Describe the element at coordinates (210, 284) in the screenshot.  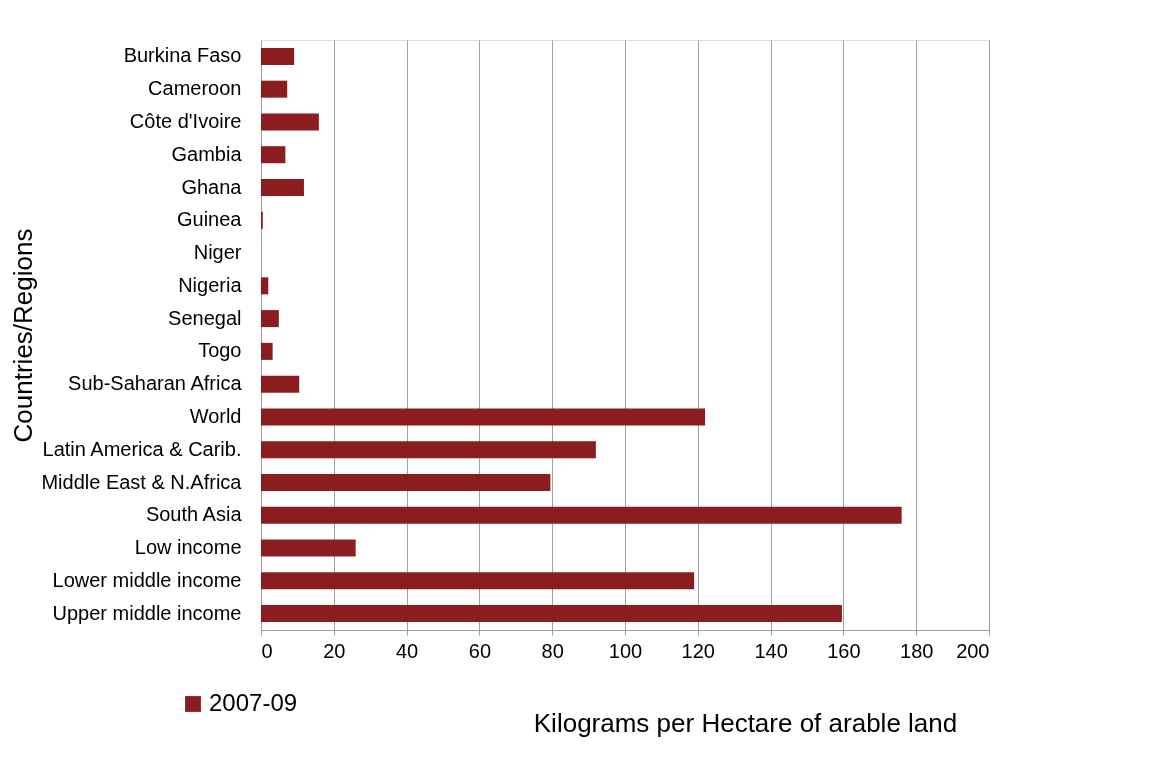
I see `y-tick-label: Nigeria` at that location.